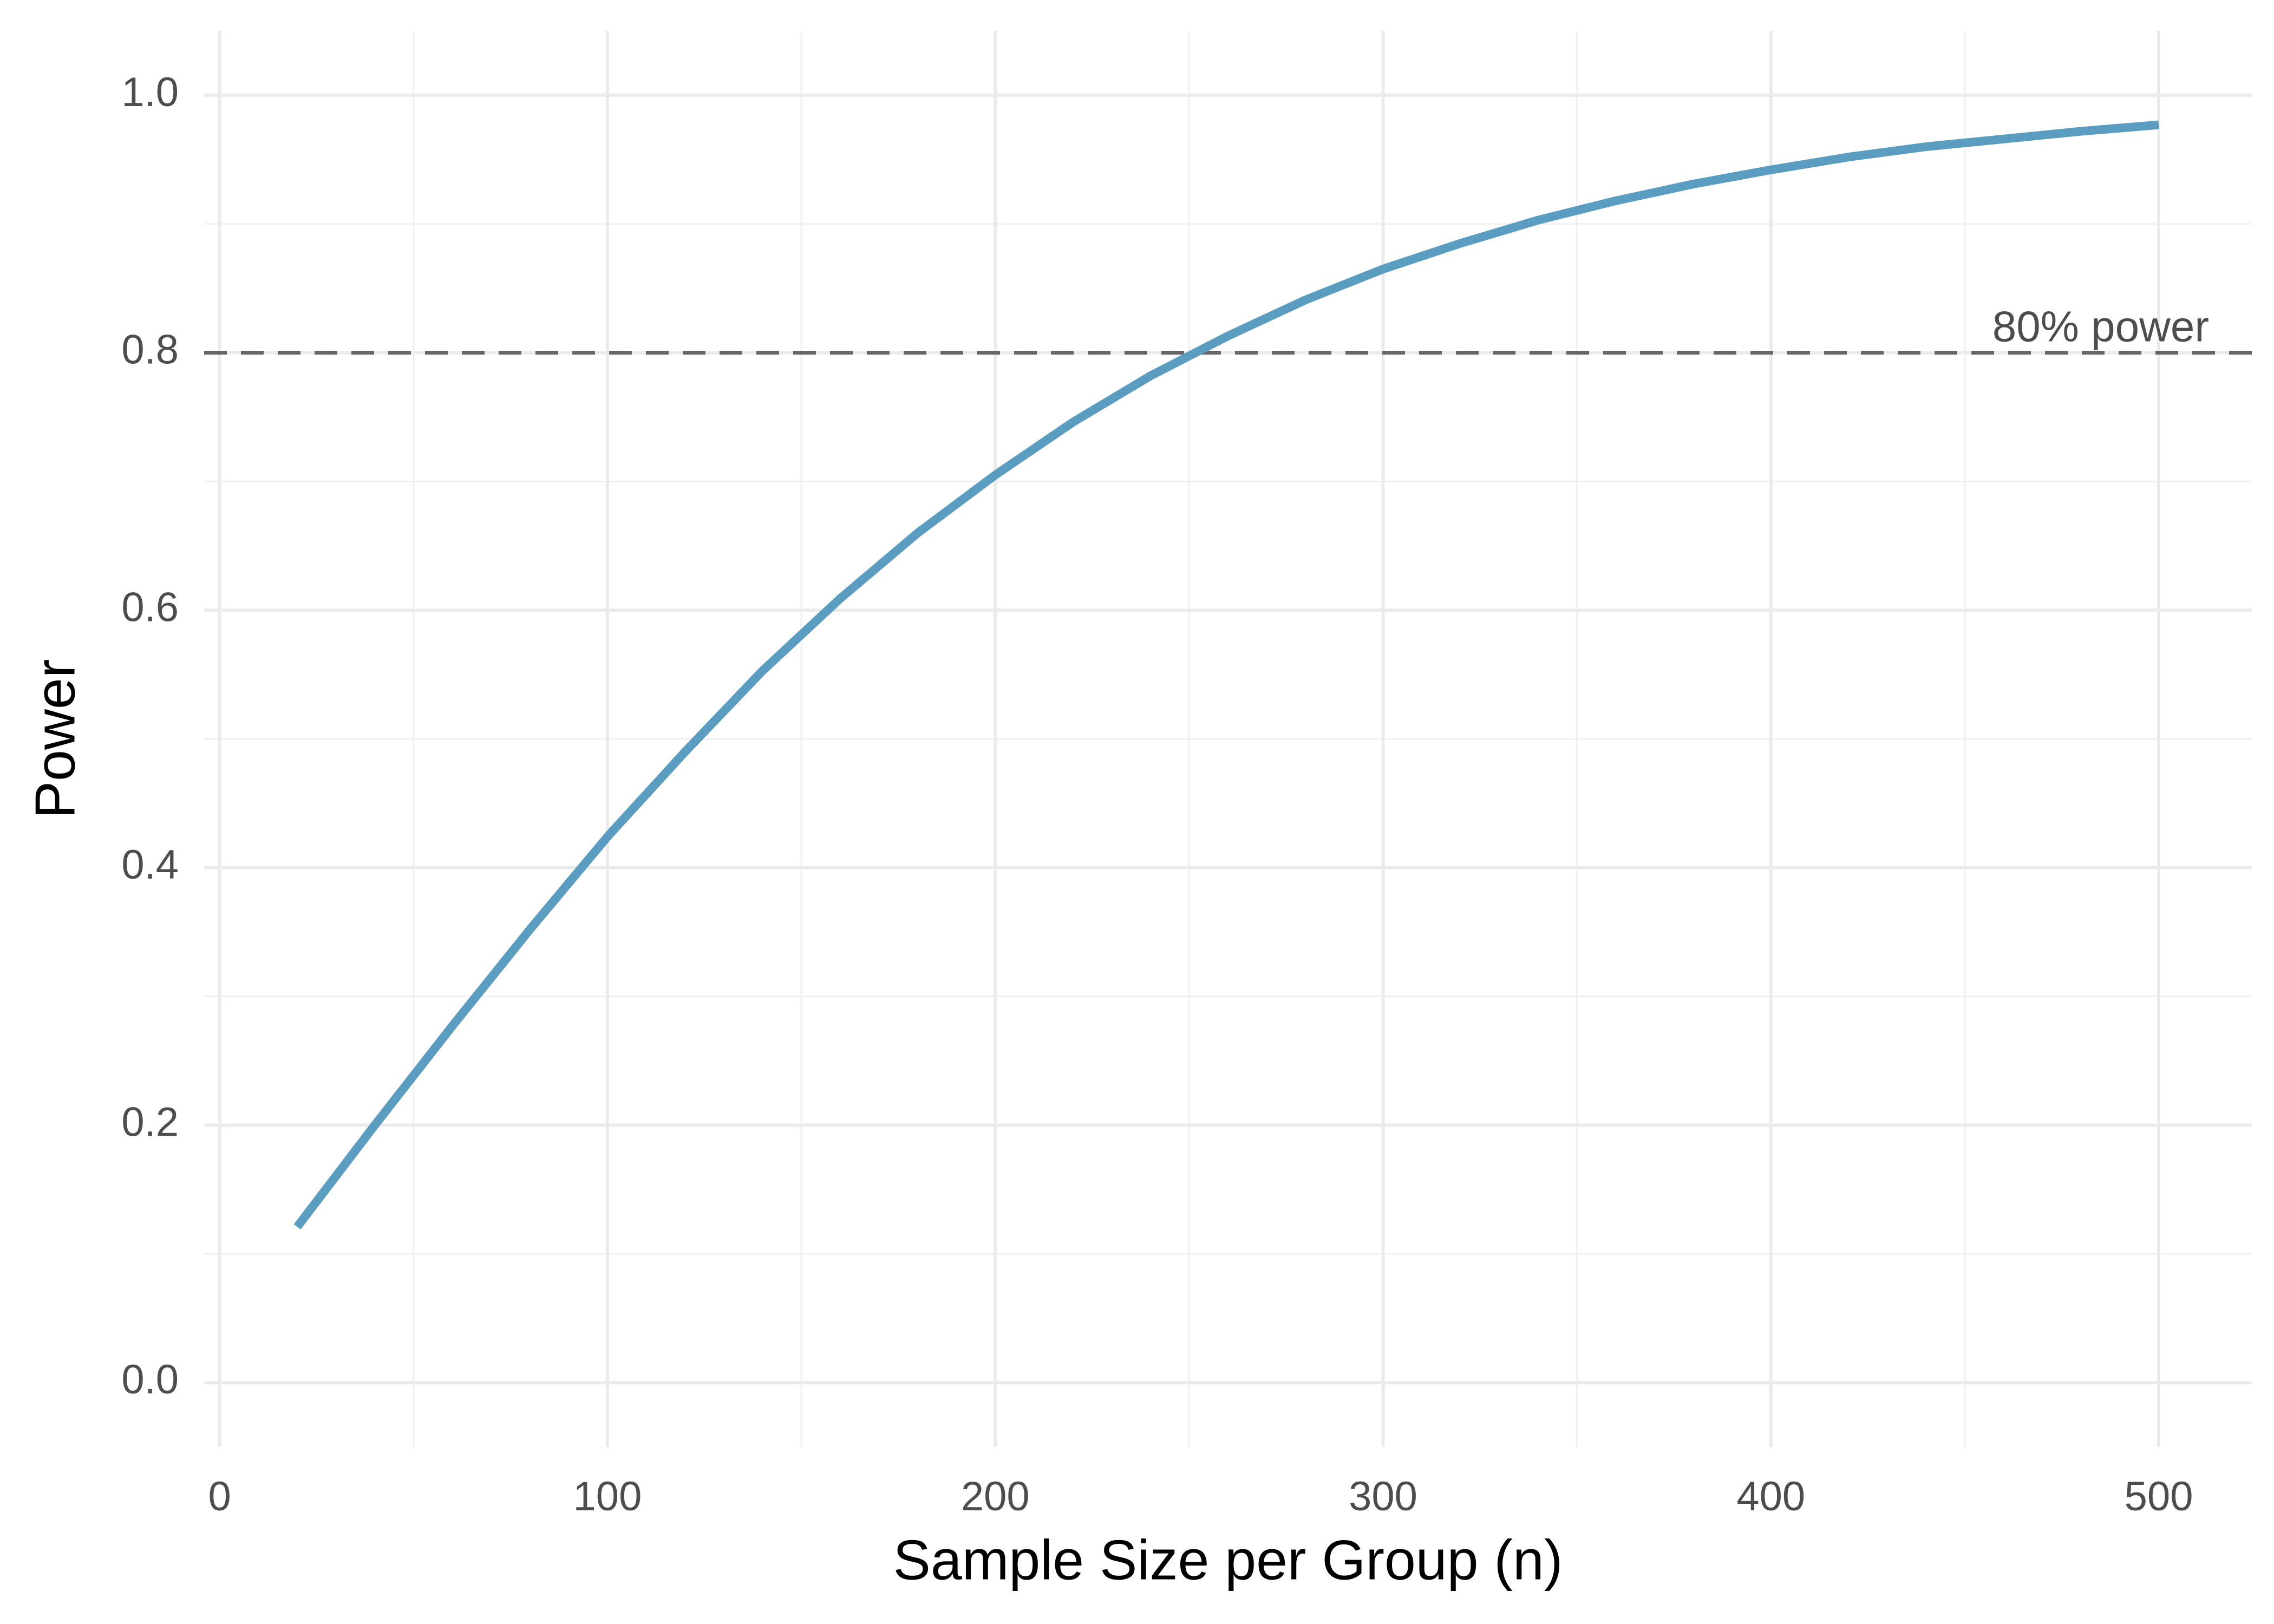 This screenshot has height=1624, width=2274. I want to click on x-tick-label: 0, so click(220, 1497).